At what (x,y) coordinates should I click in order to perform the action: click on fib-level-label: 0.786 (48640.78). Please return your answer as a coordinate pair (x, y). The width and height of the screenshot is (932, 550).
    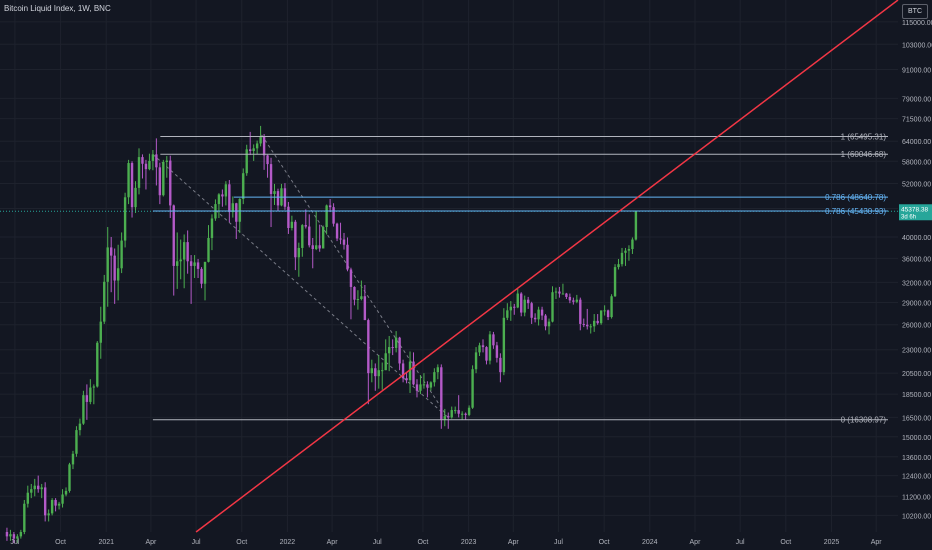
    Looking at the image, I should click on (855, 197).